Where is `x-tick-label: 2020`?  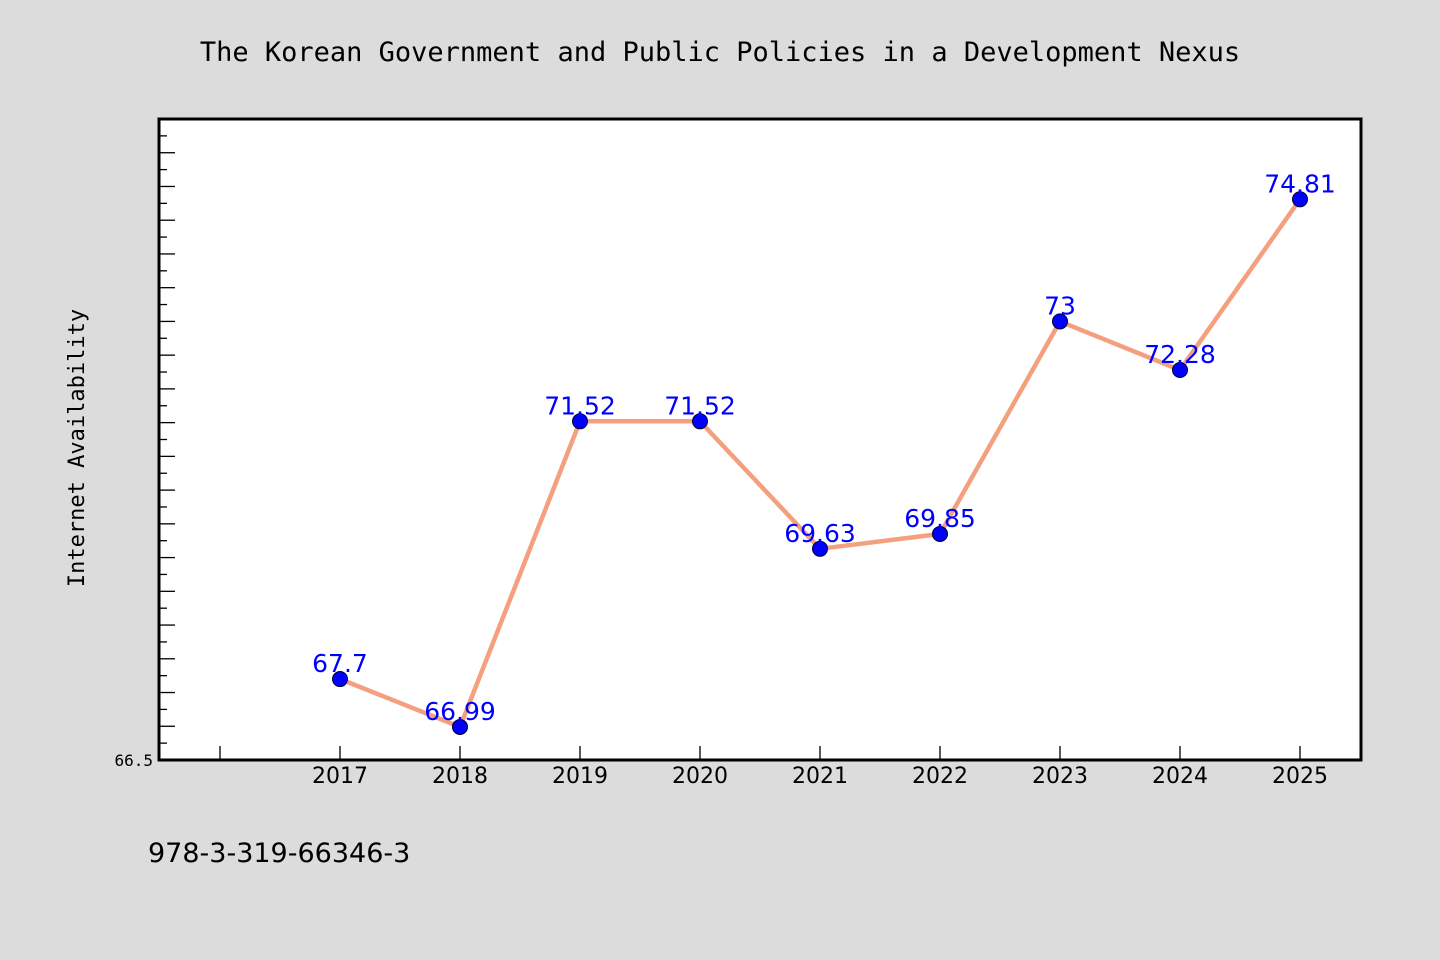 x-tick-label: 2020 is located at coordinates (700, 776).